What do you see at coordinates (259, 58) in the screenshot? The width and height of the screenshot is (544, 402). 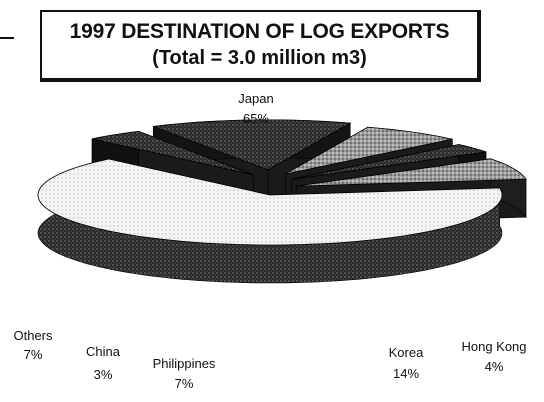 I see `chart-subtitle: (Total = 3.0 million m3)` at bounding box center [259, 58].